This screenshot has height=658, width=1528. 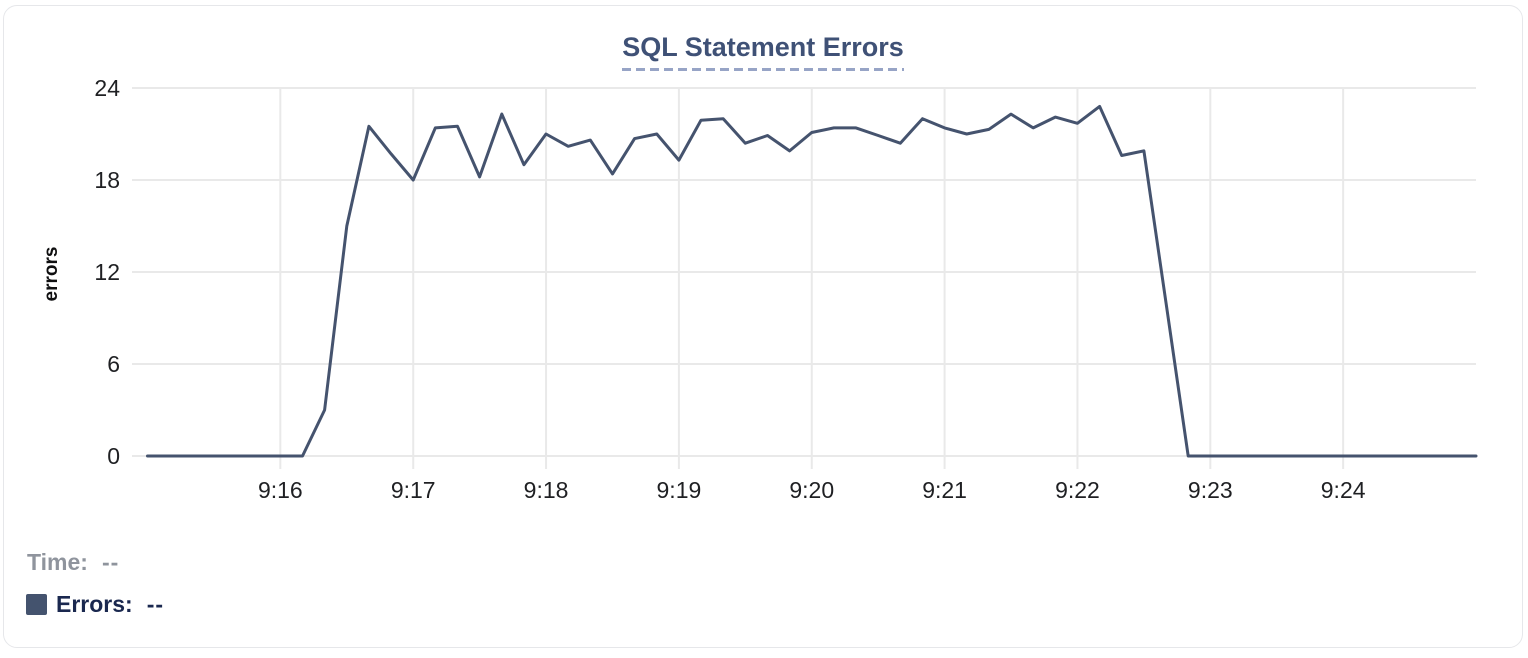 I want to click on y-tick-label: 12, so click(x=107, y=272).